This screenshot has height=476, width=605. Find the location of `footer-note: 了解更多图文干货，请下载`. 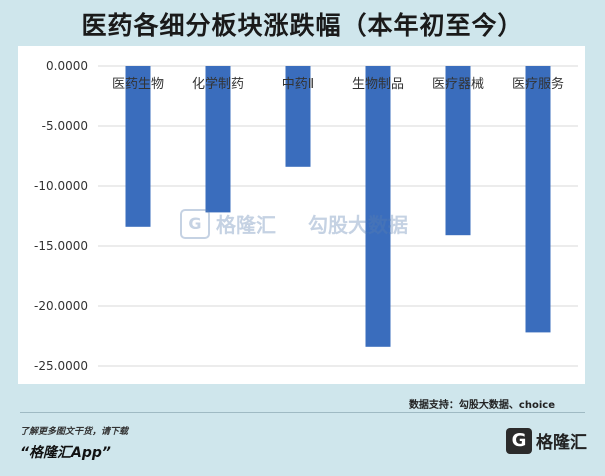

footer-note: 了解更多图文干货，请下载 is located at coordinates (74, 432).